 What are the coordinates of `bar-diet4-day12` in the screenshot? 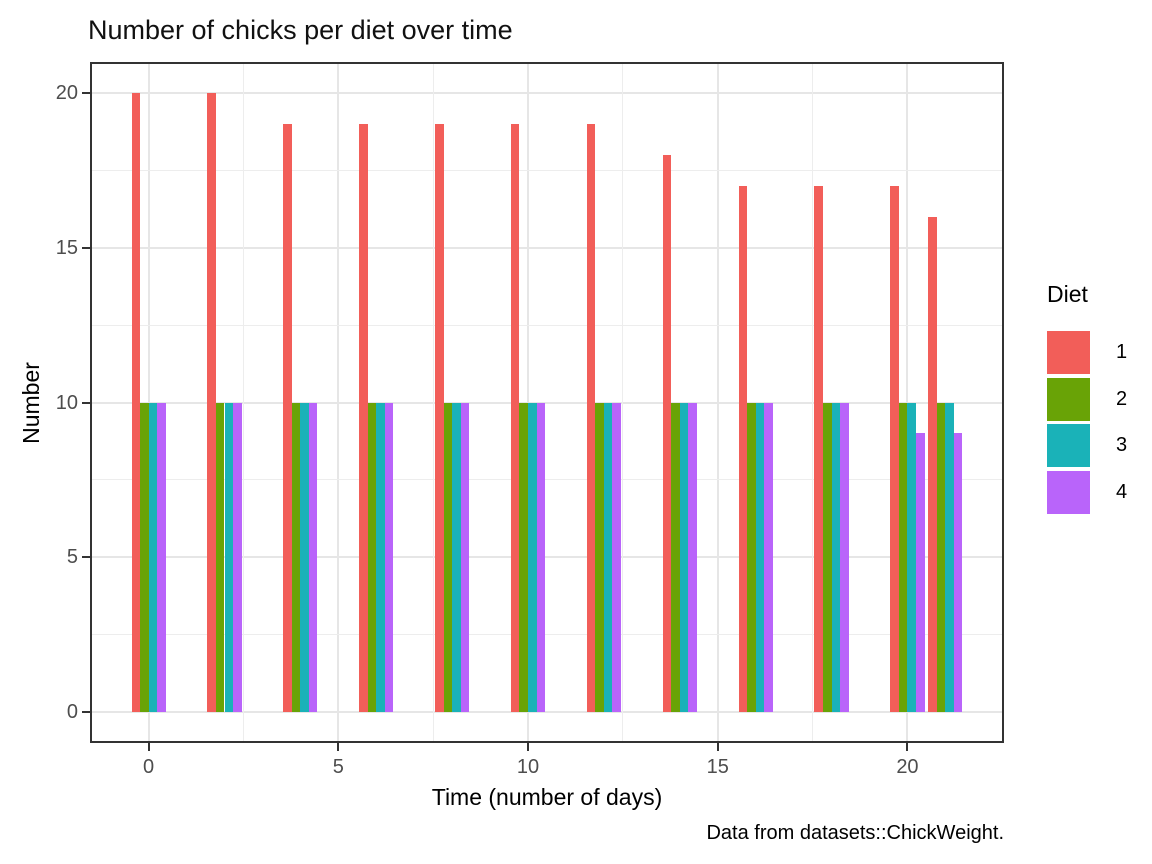 It's located at (616, 557).